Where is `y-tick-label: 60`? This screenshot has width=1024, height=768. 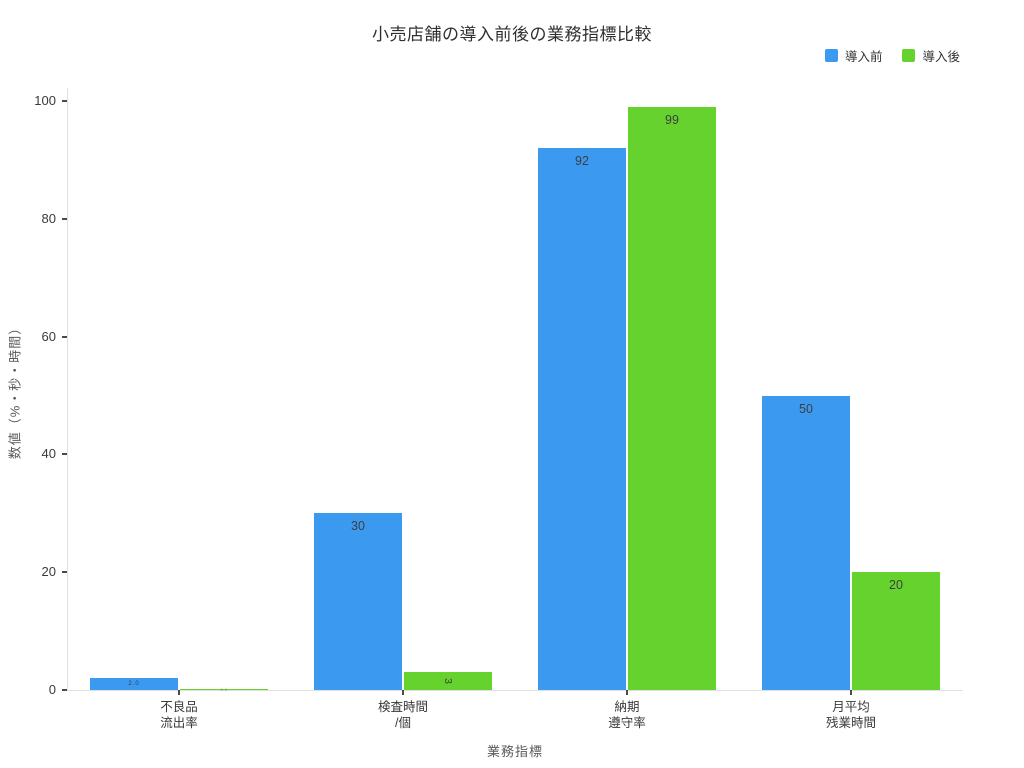 y-tick-label: 60 is located at coordinates (48, 336).